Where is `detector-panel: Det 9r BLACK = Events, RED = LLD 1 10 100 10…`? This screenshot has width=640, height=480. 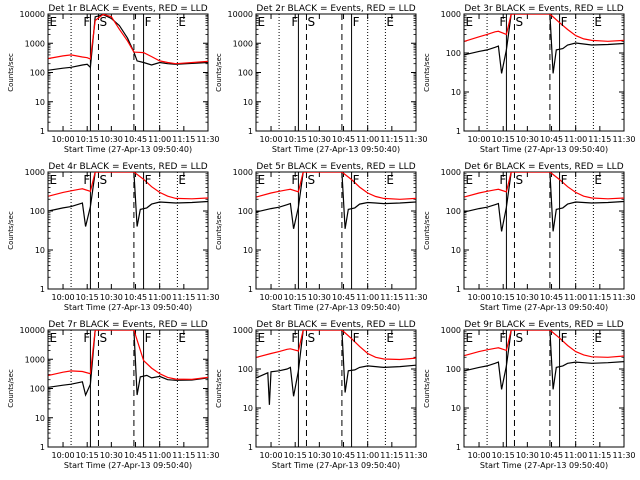 detector-panel: Det 9r BLACK = Events, RED = LLD 1 10 100 10… is located at coordinates (529, 395).